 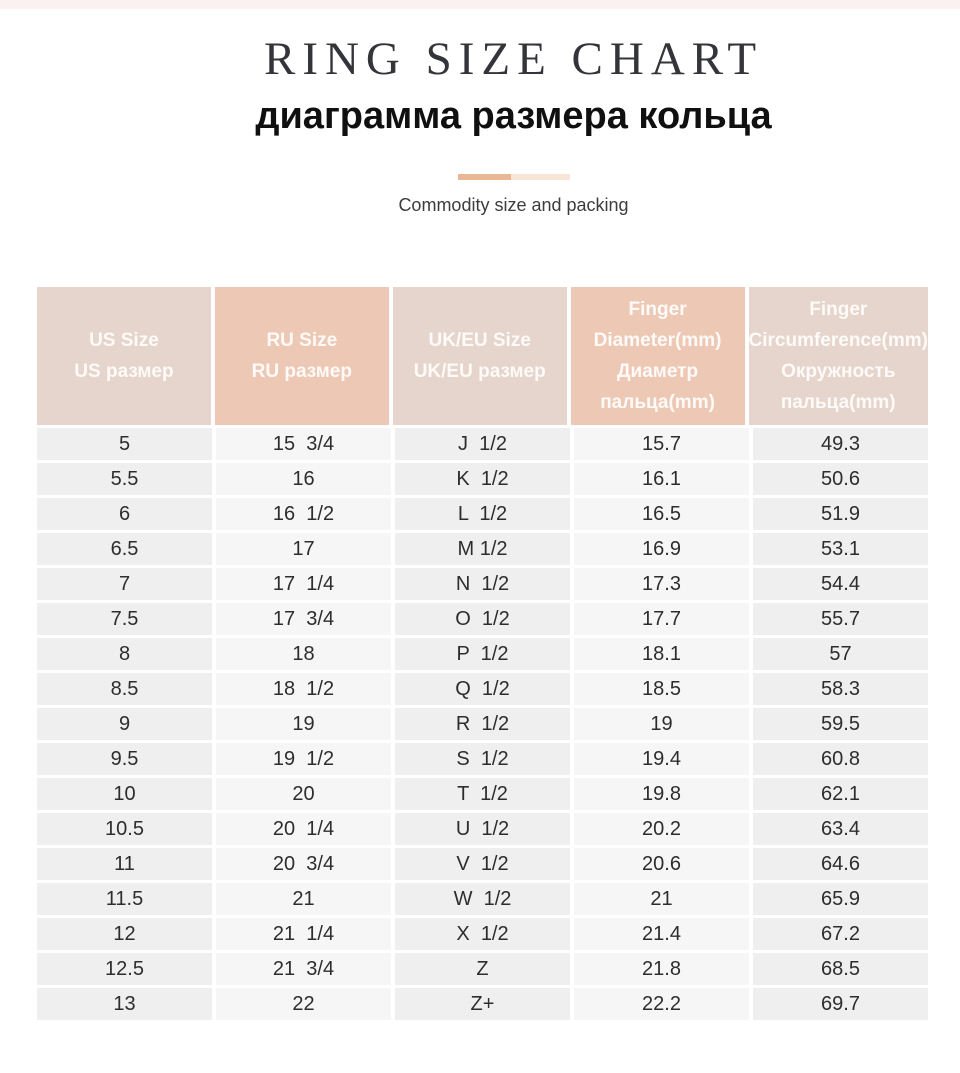 What do you see at coordinates (840, 584) in the screenshot?
I see `table-cell: 54.4` at bounding box center [840, 584].